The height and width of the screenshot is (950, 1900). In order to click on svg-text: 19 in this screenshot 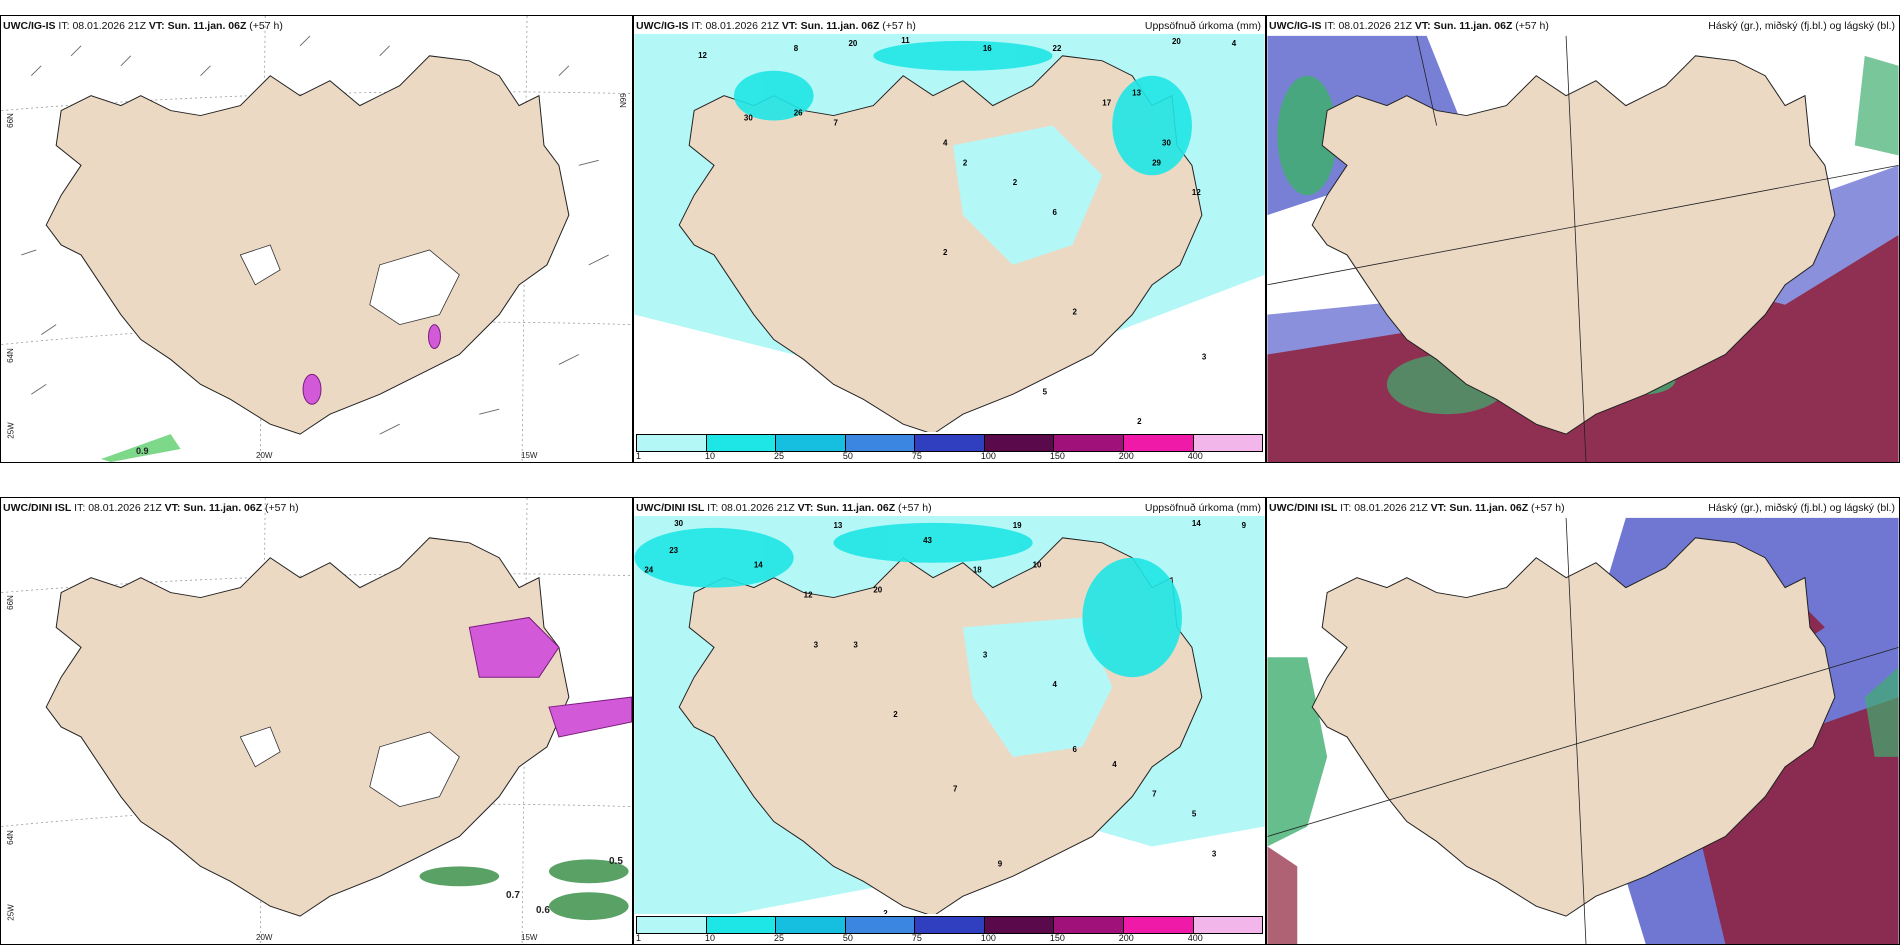, I will do `click(1017, 525)`.